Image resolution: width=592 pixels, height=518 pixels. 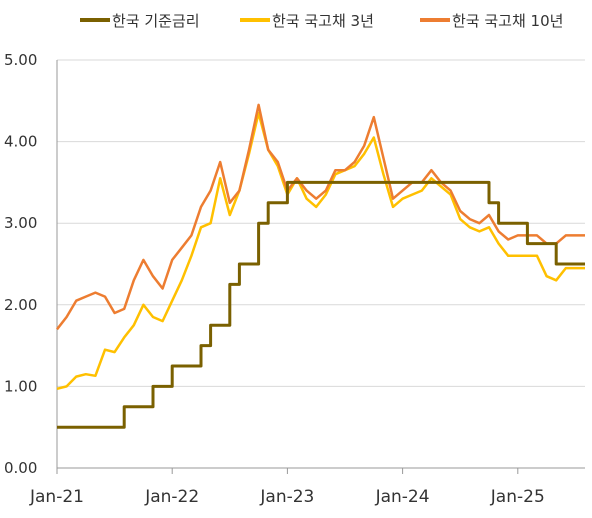 I want to click on y-tick-label: 1.00, so click(x=20, y=386).